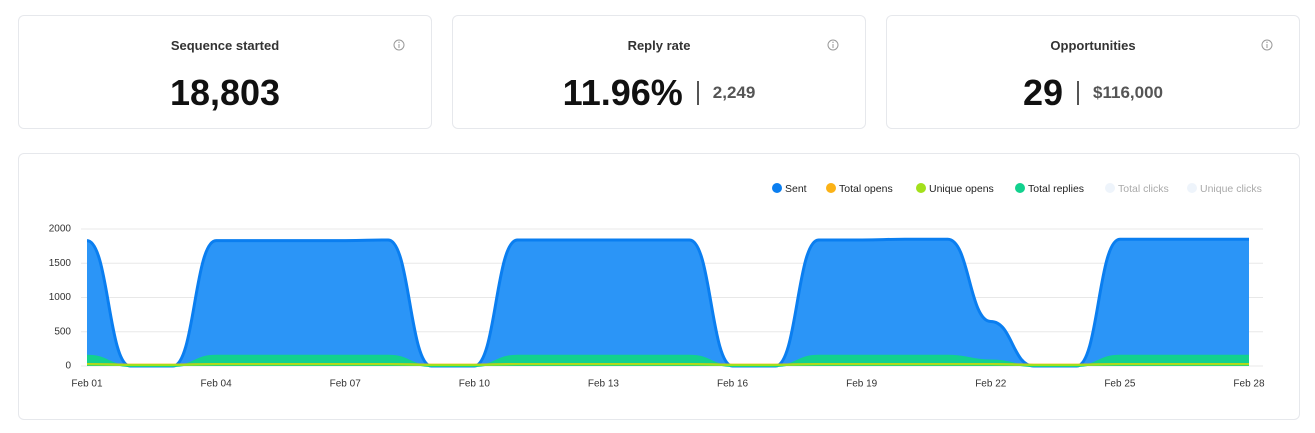  I want to click on legend-label: Unique opens, so click(961, 189).